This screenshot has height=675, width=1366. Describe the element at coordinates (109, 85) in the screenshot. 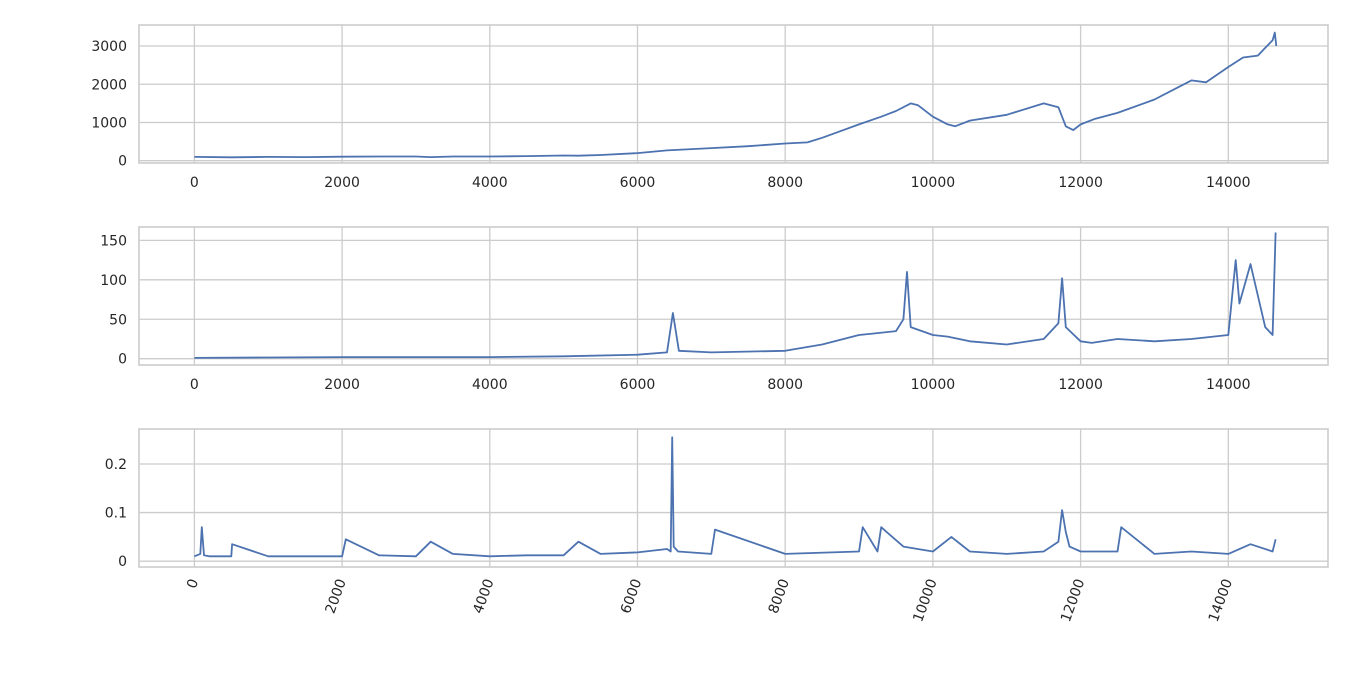

I see `y-tick-label: 2000` at that location.